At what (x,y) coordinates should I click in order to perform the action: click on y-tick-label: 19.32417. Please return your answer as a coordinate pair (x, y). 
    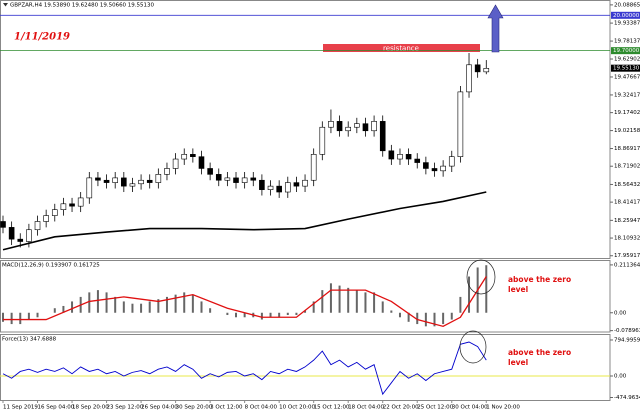
    Looking at the image, I should click on (627, 95).